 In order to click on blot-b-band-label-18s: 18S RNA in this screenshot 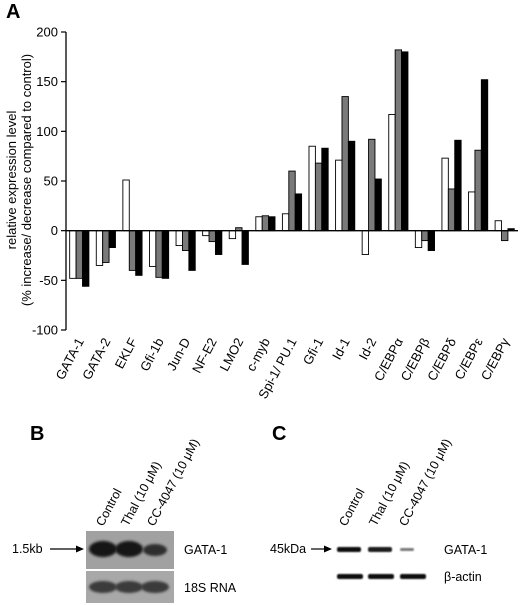, I will do `click(210, 588)`.